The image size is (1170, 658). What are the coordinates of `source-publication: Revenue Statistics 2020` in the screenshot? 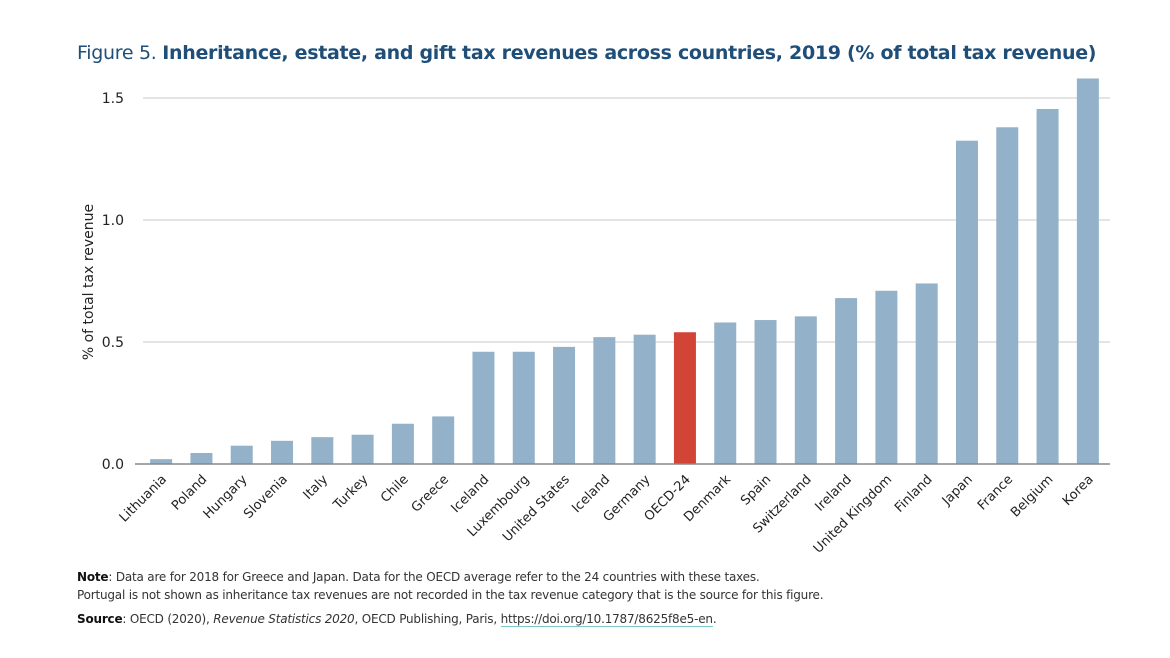 It's located at (284, 619).